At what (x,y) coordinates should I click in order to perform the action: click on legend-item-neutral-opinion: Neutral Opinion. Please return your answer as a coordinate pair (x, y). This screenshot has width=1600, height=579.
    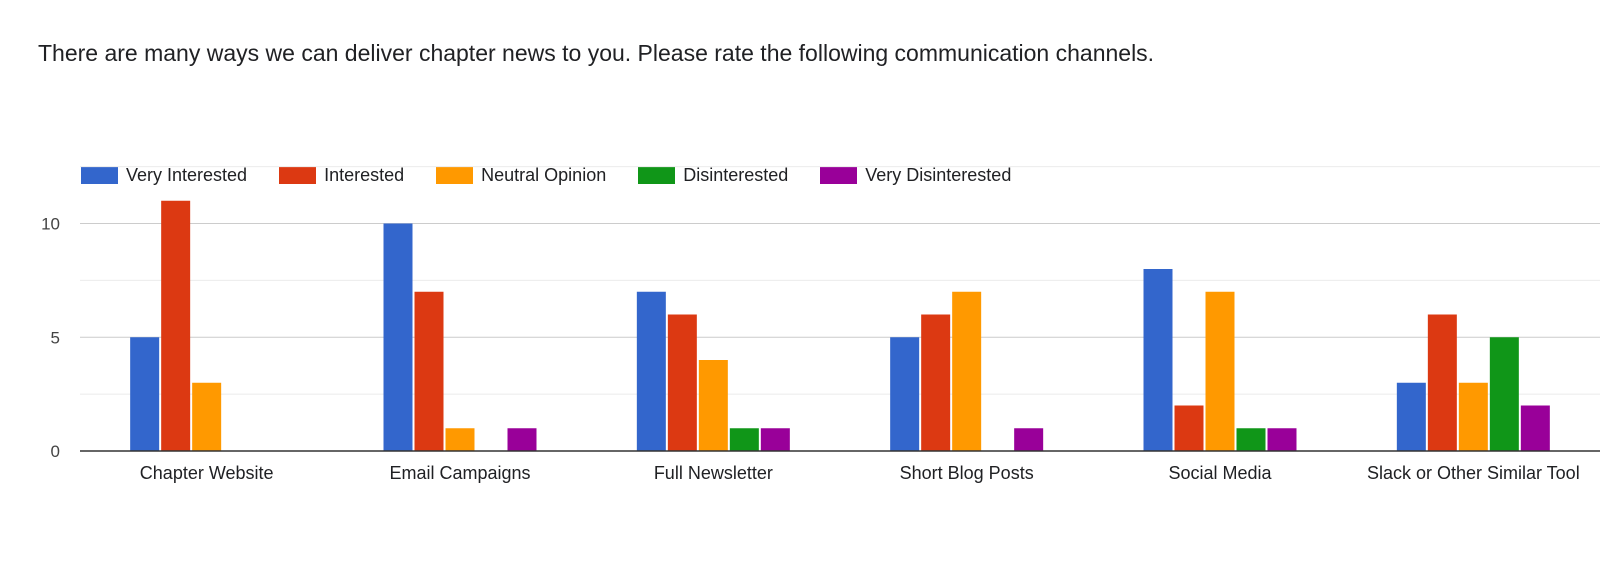
    Looking at the image, I should click on (521, 175).